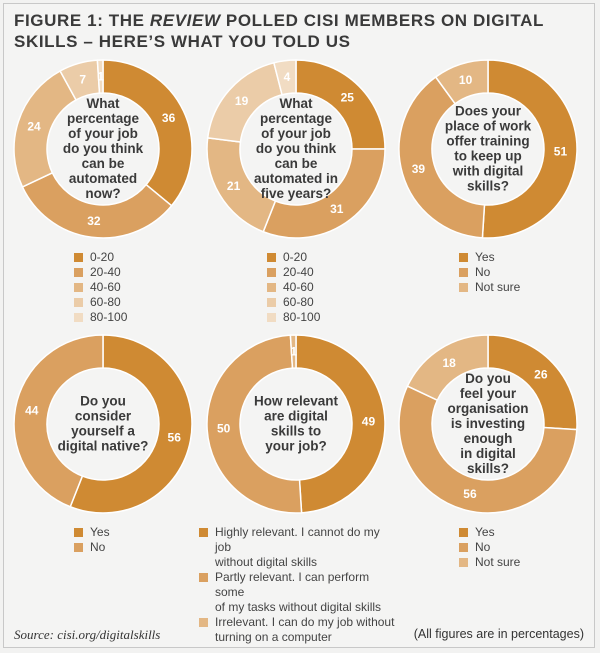 This screenshot has height=653, width=600. I want to click on slice-value-label: 36, so click(169, 118).